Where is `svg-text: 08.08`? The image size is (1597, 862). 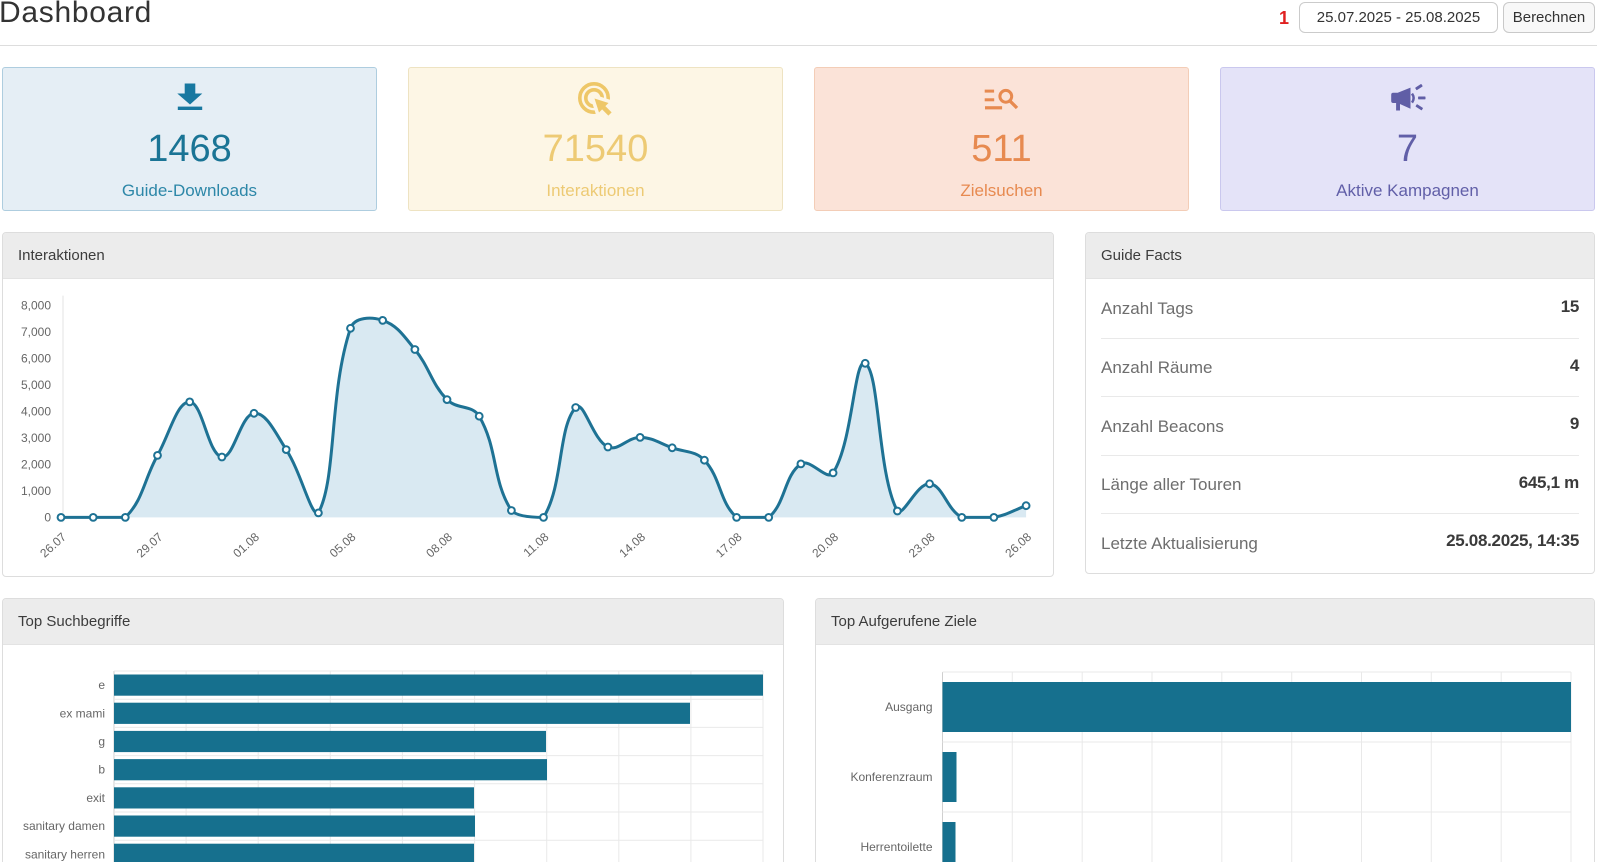
svg-text: 08.08 is located at coordinates (439, 545).